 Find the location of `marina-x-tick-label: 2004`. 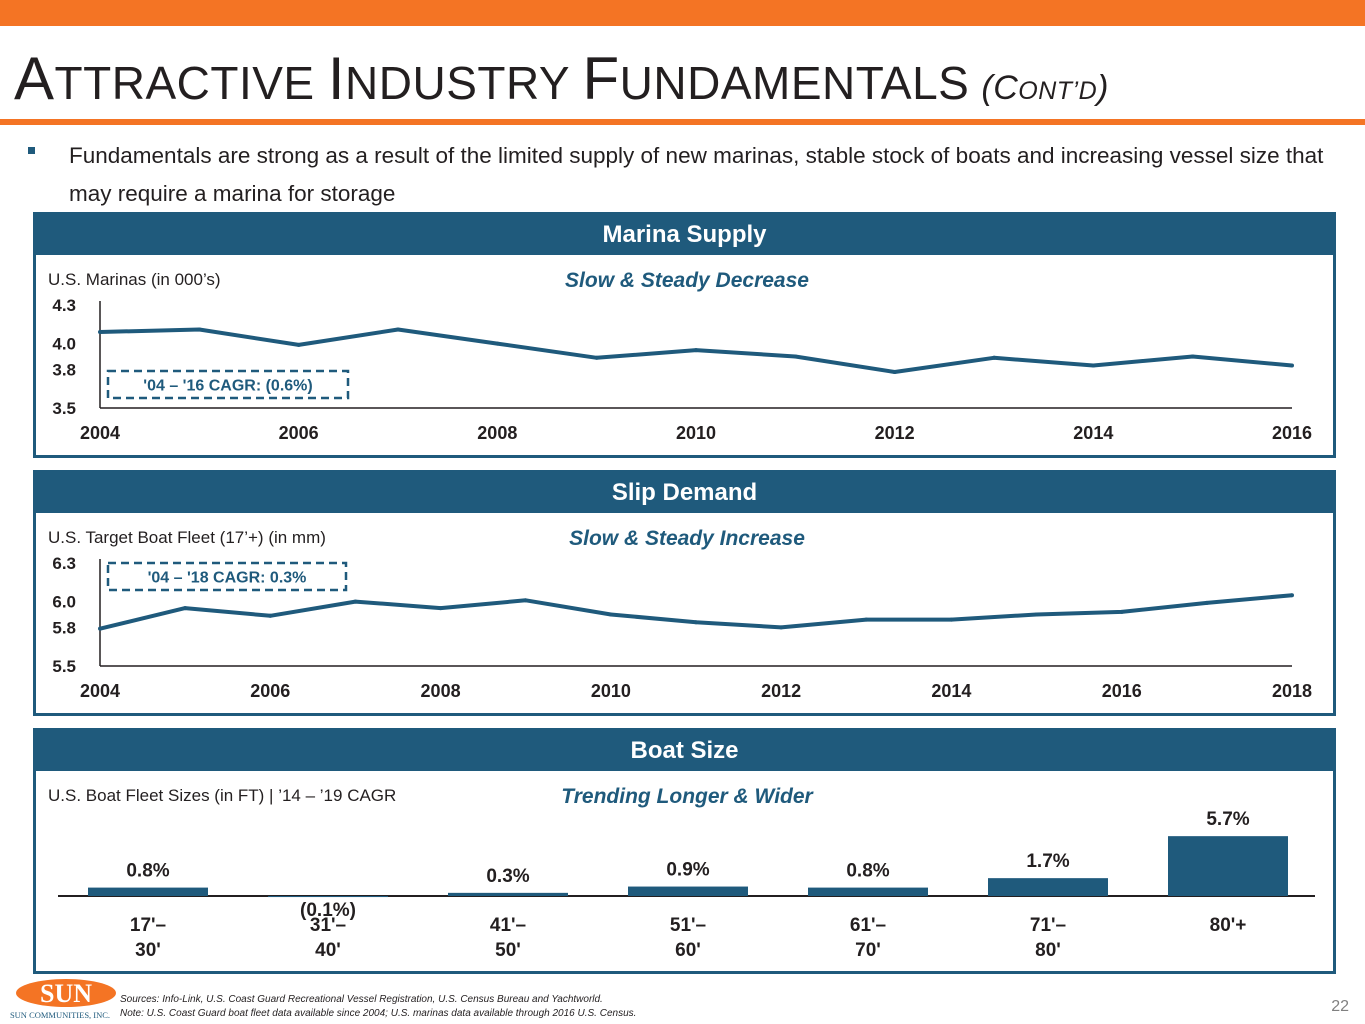

marina-x-tick-label: 2004 is located at coordinates (100, 433).